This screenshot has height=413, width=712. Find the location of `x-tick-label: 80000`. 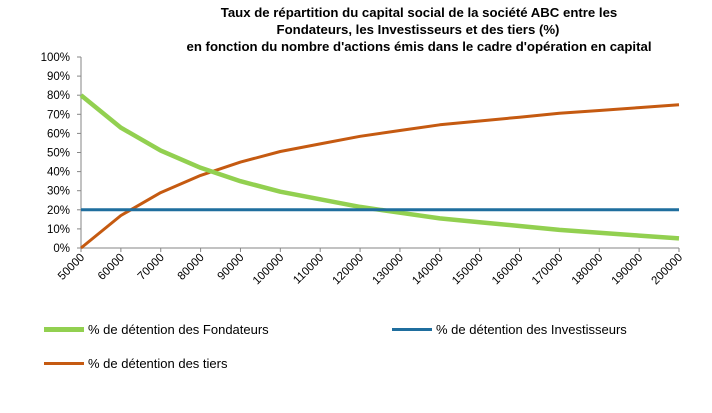

x-tick-label: 80000 is located at coordinates (191, 267).